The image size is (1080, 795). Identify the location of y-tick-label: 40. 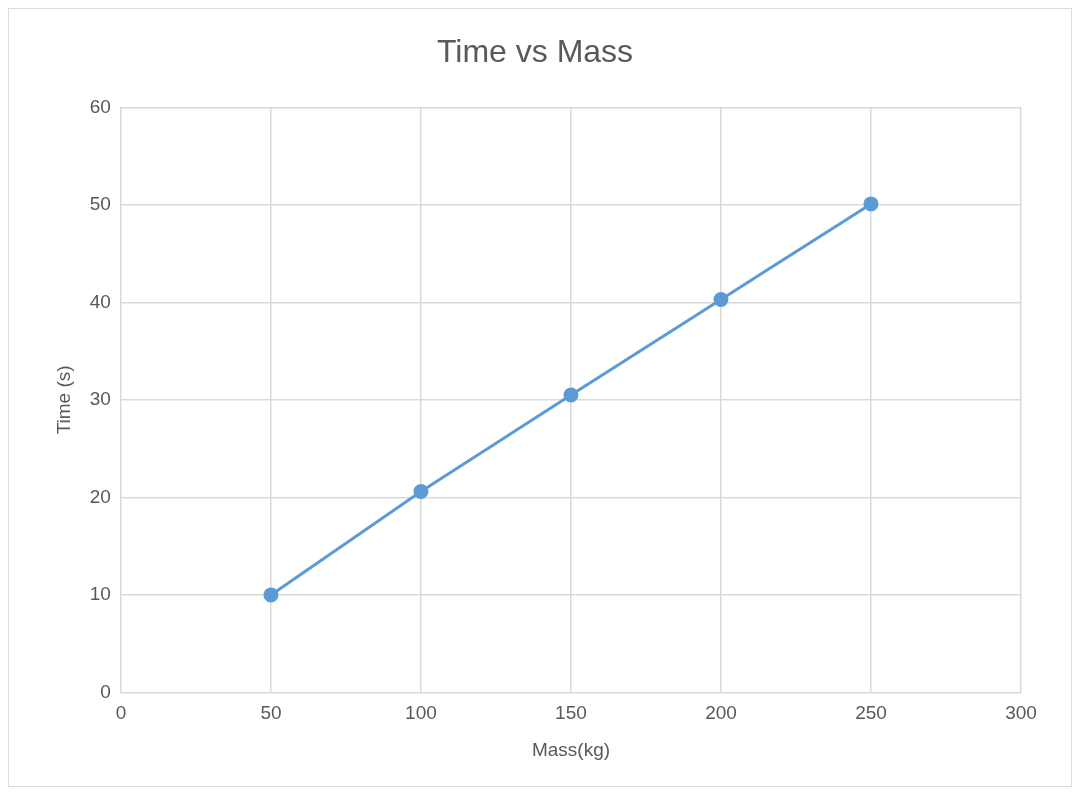
(100, 301).